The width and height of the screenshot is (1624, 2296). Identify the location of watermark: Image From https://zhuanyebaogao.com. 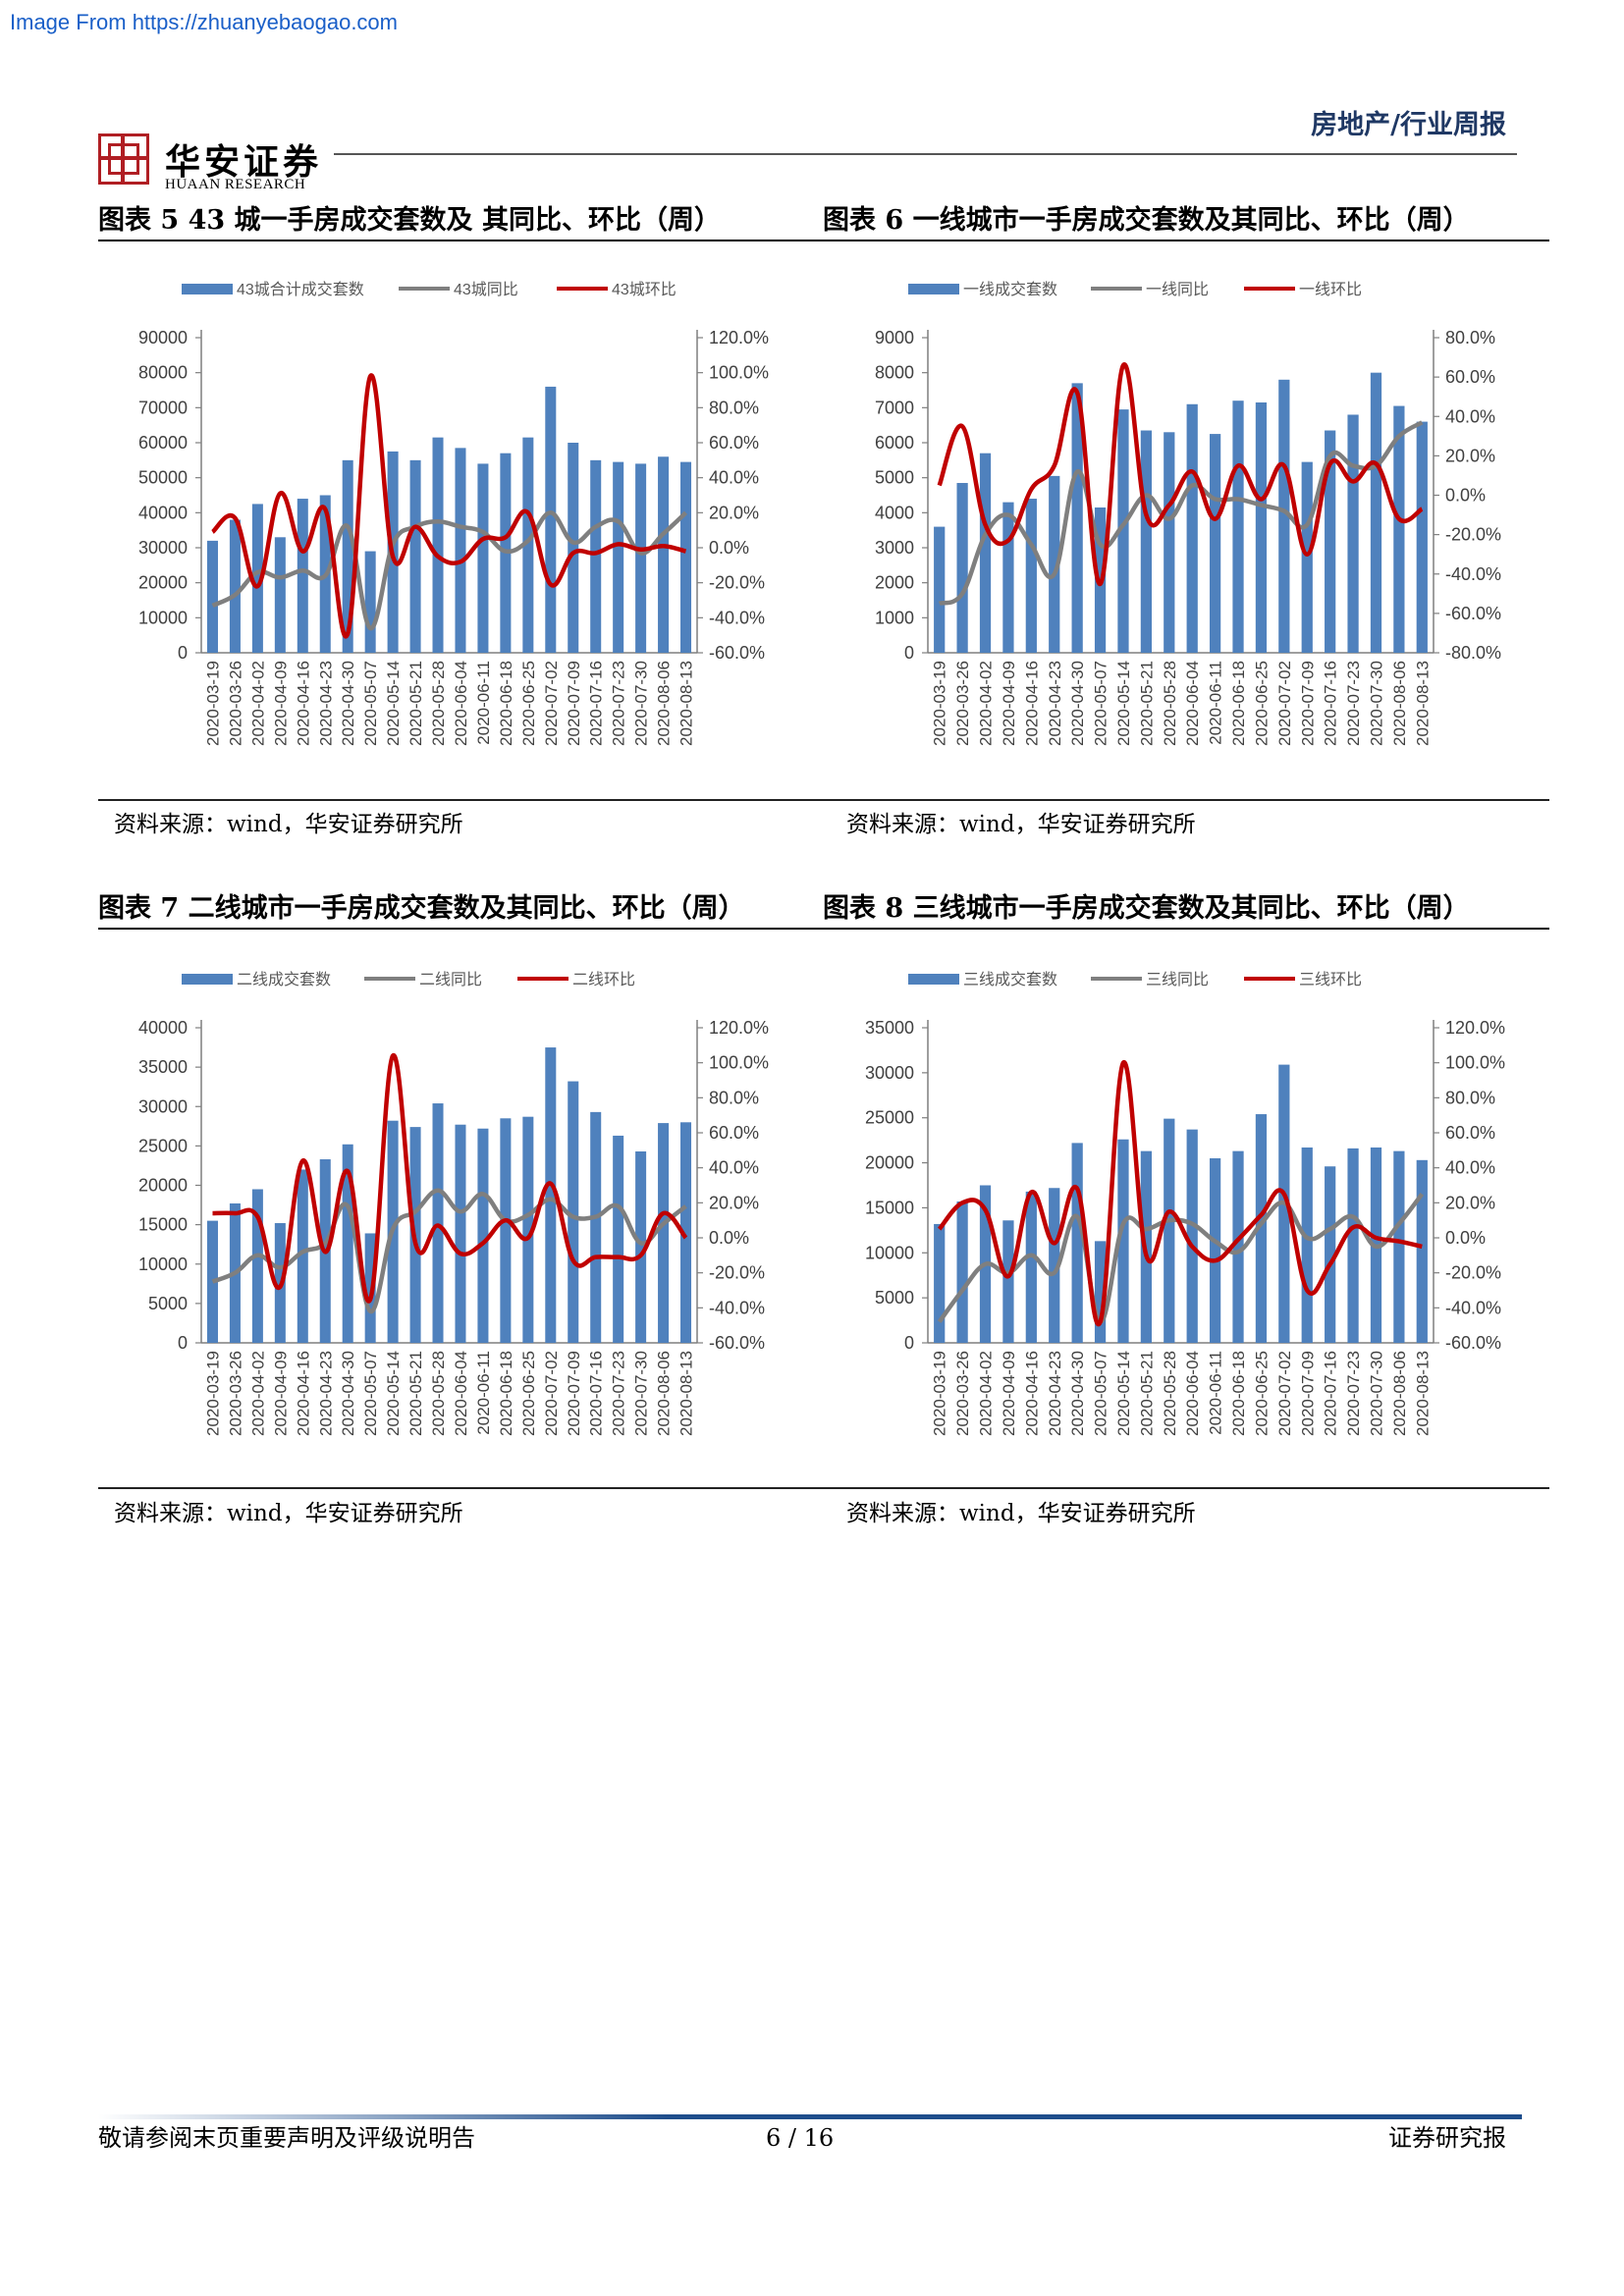
(204, 22).